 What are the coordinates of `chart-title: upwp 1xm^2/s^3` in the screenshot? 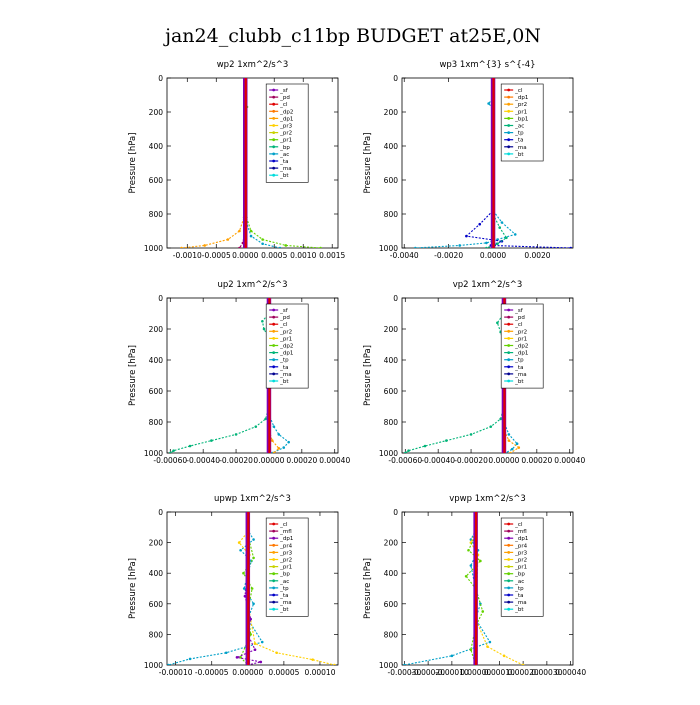 It's located at (252, 499).